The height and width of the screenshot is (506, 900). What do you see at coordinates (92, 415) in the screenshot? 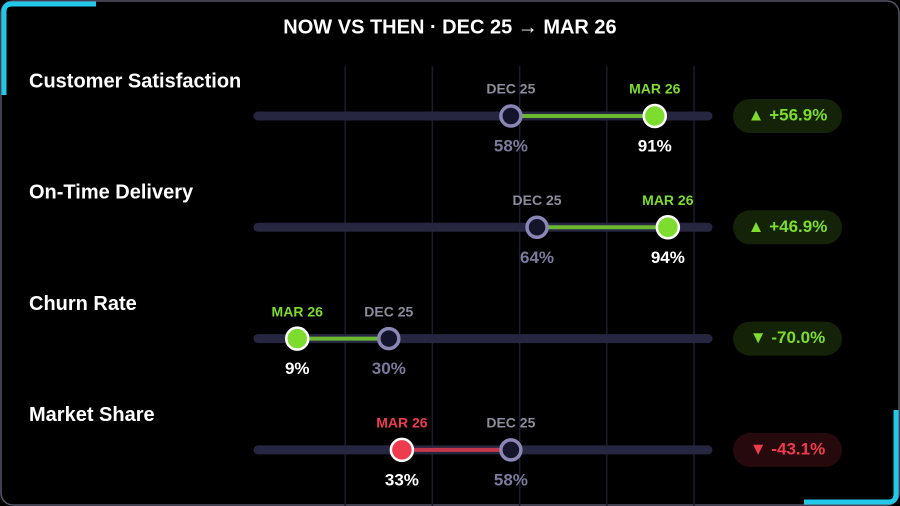
I see `row-label: Market Share` at bounding box center [92, 415].